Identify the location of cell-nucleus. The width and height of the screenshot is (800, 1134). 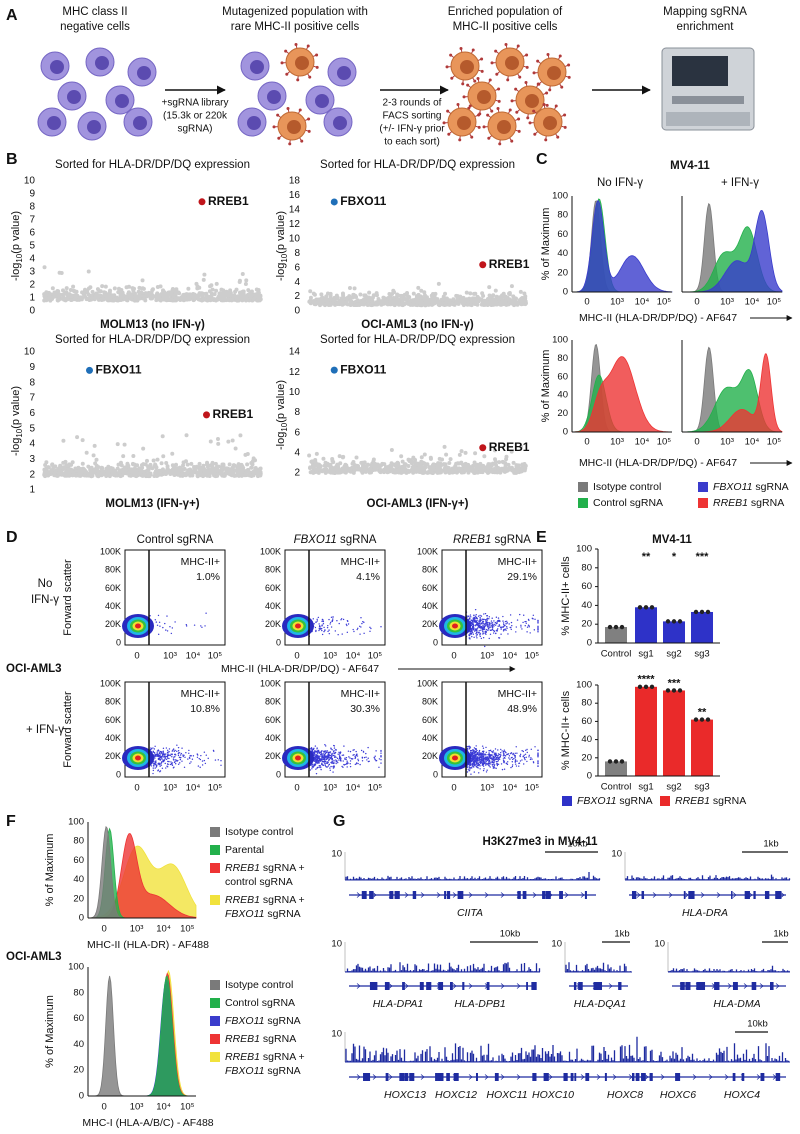
(302, 63).